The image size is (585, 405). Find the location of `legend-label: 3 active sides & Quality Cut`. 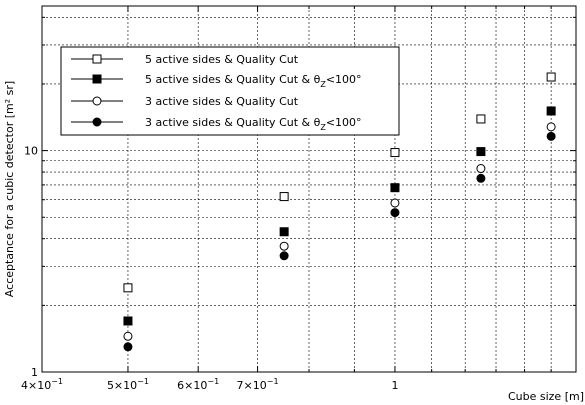

legend-label: 3 active sides & Quality Cut is located at coordinates (222, 101).